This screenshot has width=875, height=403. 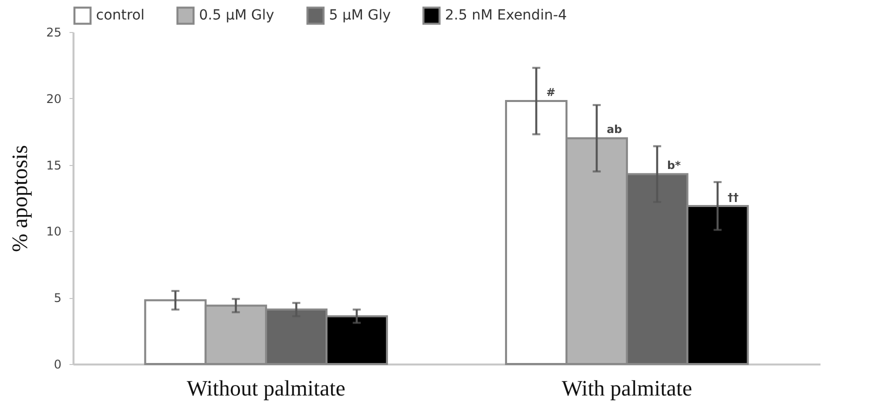 What do you see at coordinates (236, 16) in the screenshot?
I see `legend-label: 0.5 μM Gly` at bounding box center [236, 16].